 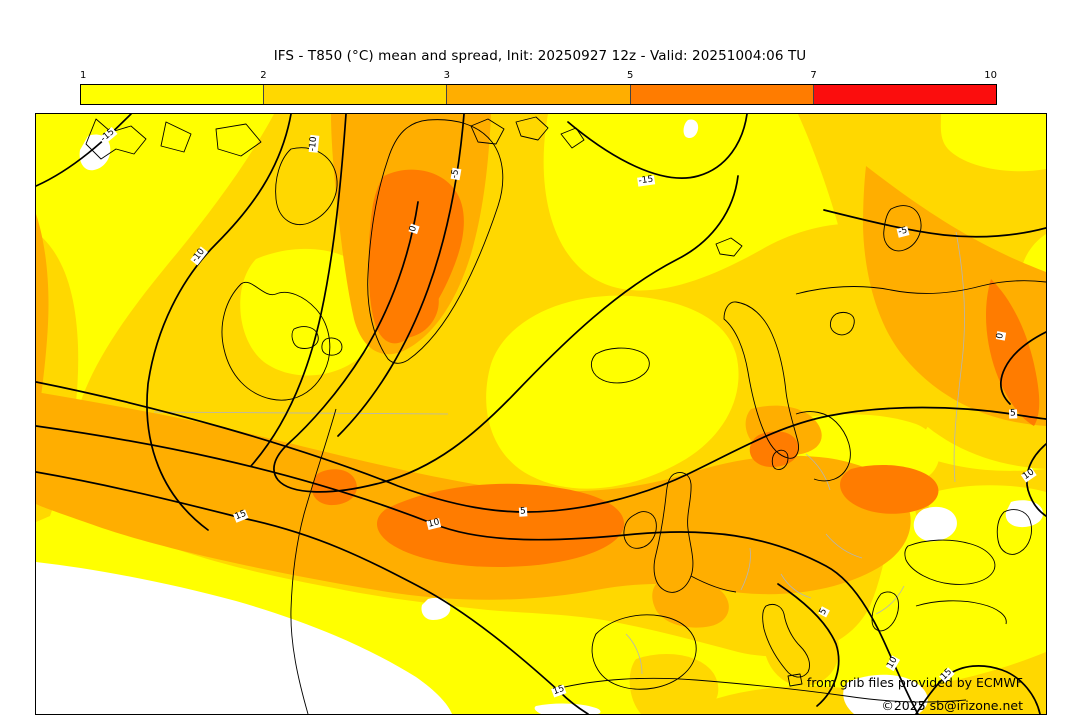 What do you see at coordinates (630, 75) in the screenshot?
I see `colorbar-tick: 5` at bounding box center [630, 75].